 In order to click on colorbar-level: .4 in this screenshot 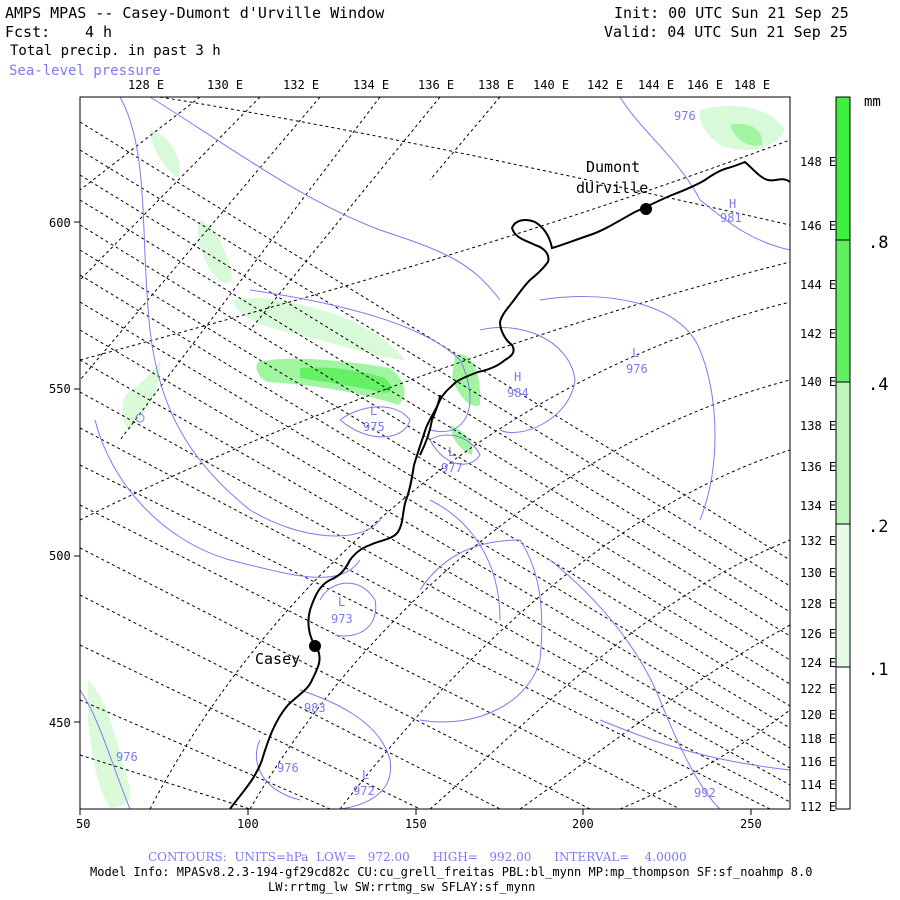, I will do `click(878, 385)`.